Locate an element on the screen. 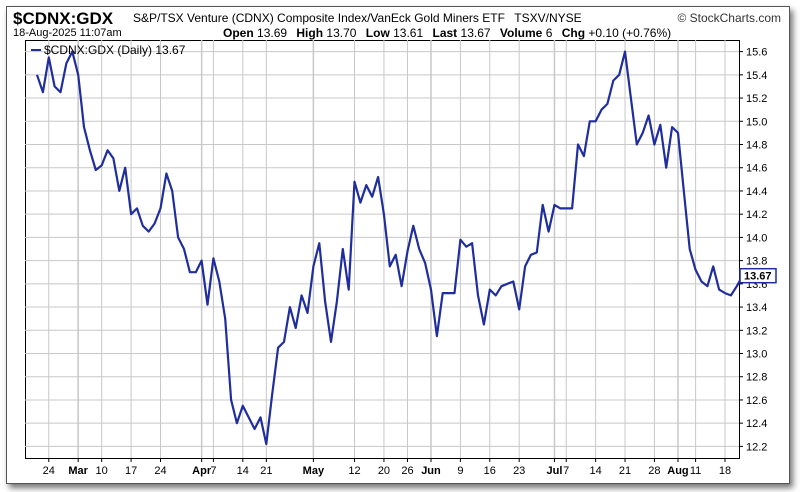  y-tick-label: 12.2 is located at coordinates (756, 447).